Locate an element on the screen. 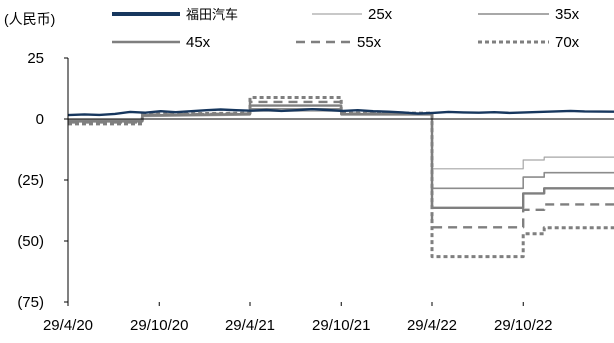 This screenshot has width=614, height=343. legend-label: 55x is located at coordinates (369, 42).